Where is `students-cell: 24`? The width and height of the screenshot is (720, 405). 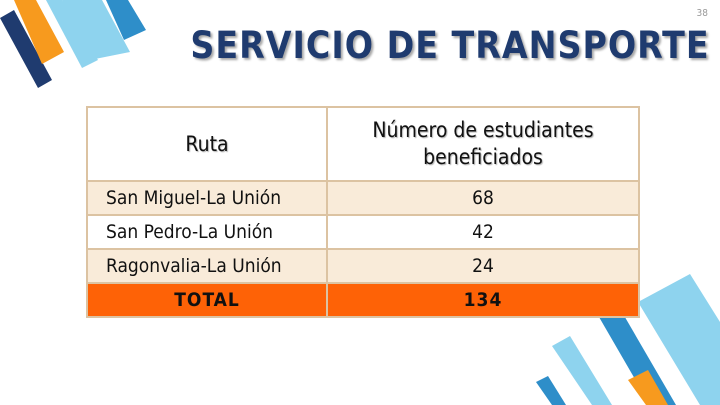
students-cell: 24 is located at coordinates (483, 266).